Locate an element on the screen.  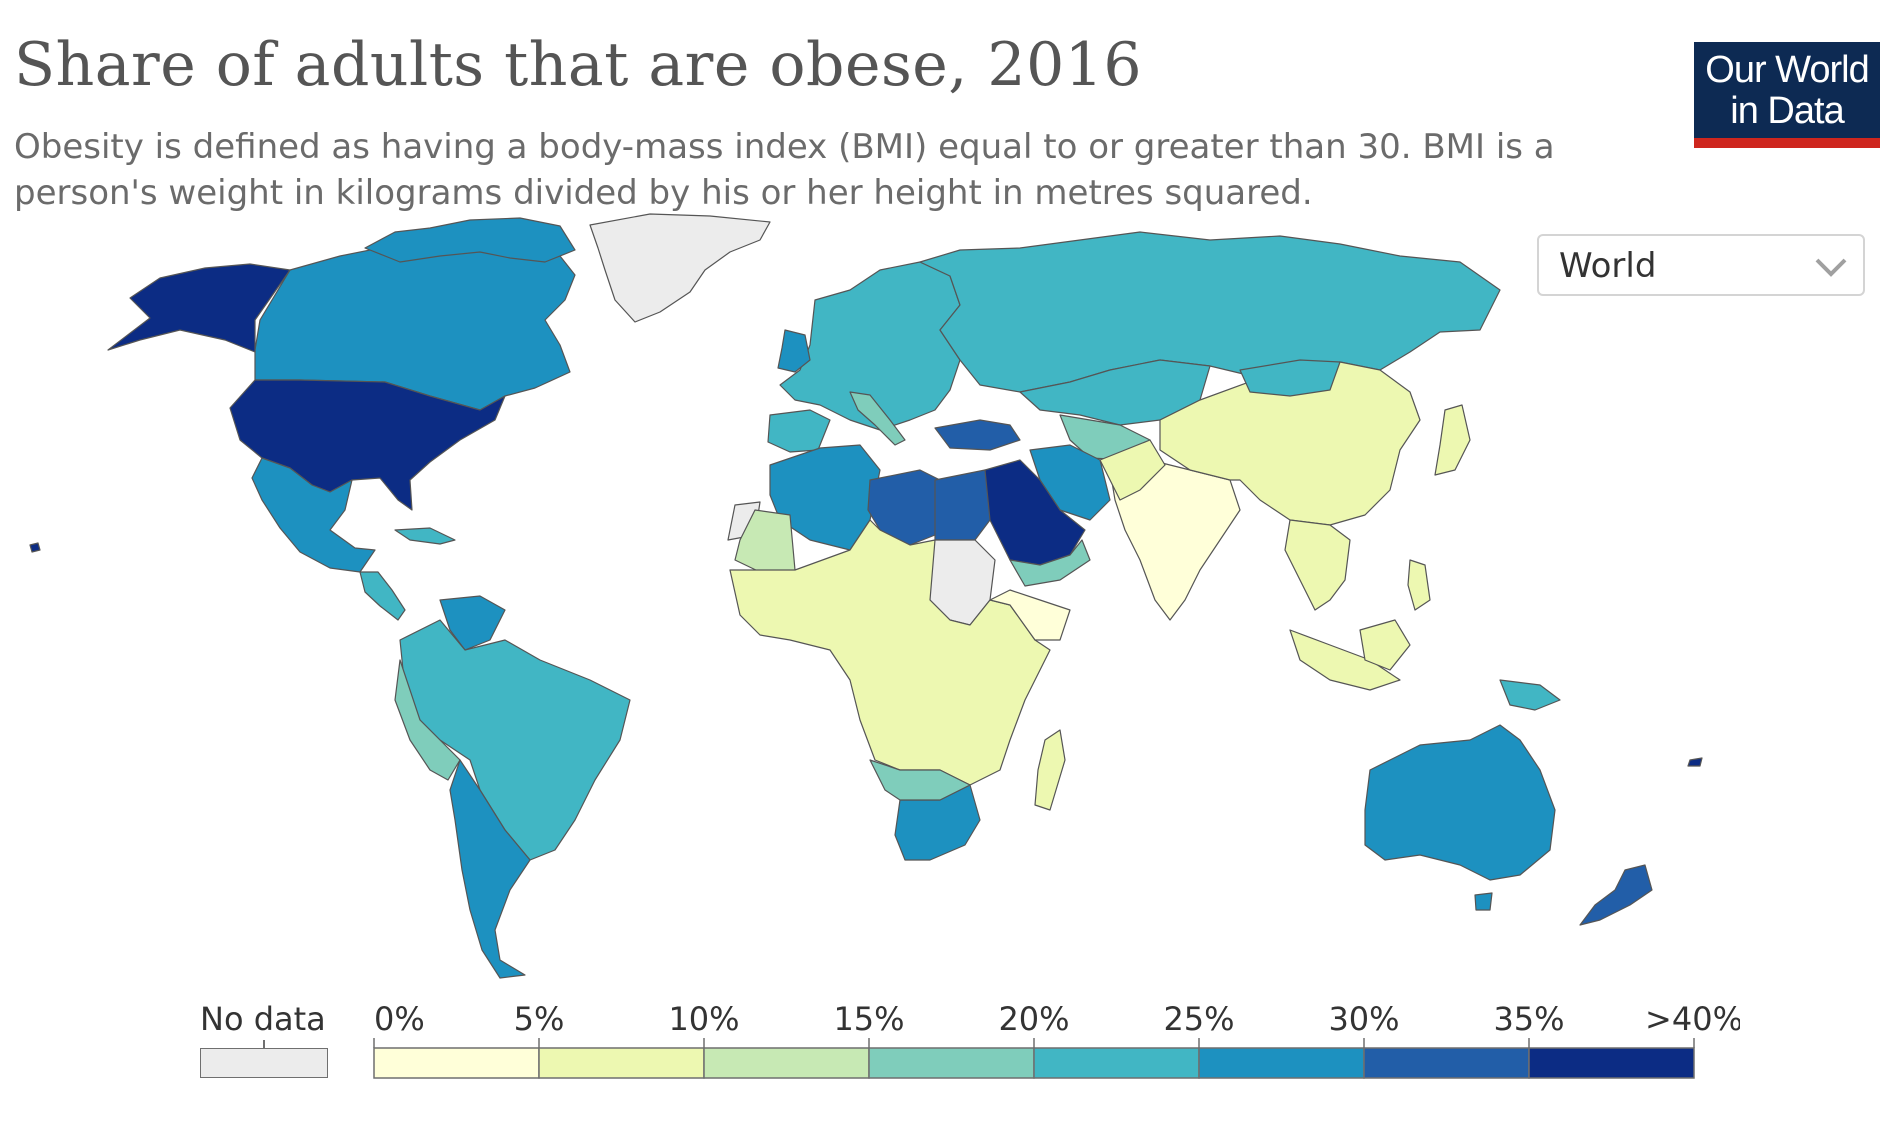
country-venezuela is located at coordinates (472, 623).